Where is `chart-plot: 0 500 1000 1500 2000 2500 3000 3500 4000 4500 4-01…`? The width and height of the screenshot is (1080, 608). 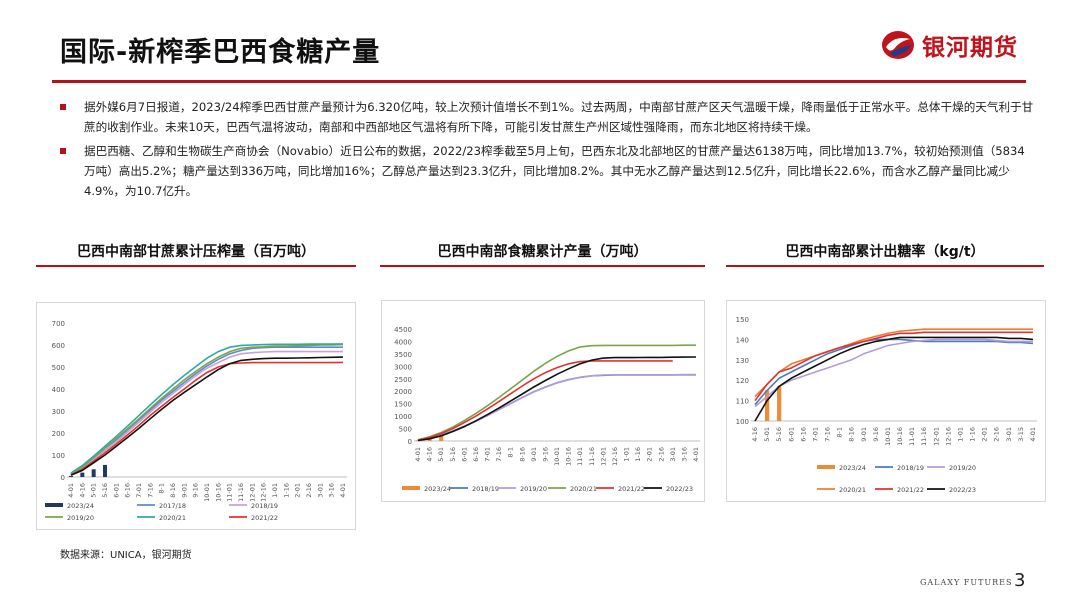
chart-plot: 0 500 1000 1500 2000 2500 3000 3500 4000 4500 4-01… is located at coordinates (547, 396).